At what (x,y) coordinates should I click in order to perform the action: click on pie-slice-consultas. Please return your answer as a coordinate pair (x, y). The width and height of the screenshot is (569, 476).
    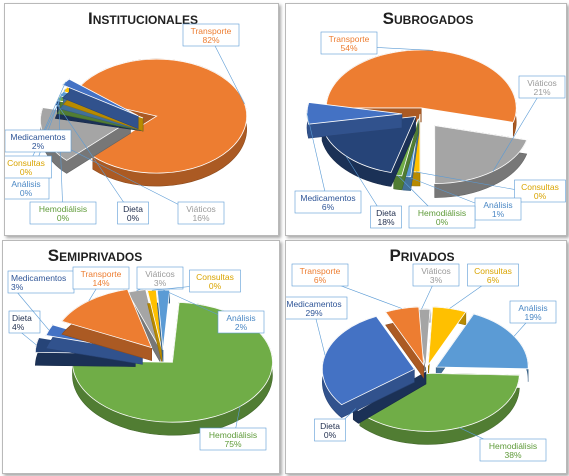
    Looking at the image, I should click on (447, 342).